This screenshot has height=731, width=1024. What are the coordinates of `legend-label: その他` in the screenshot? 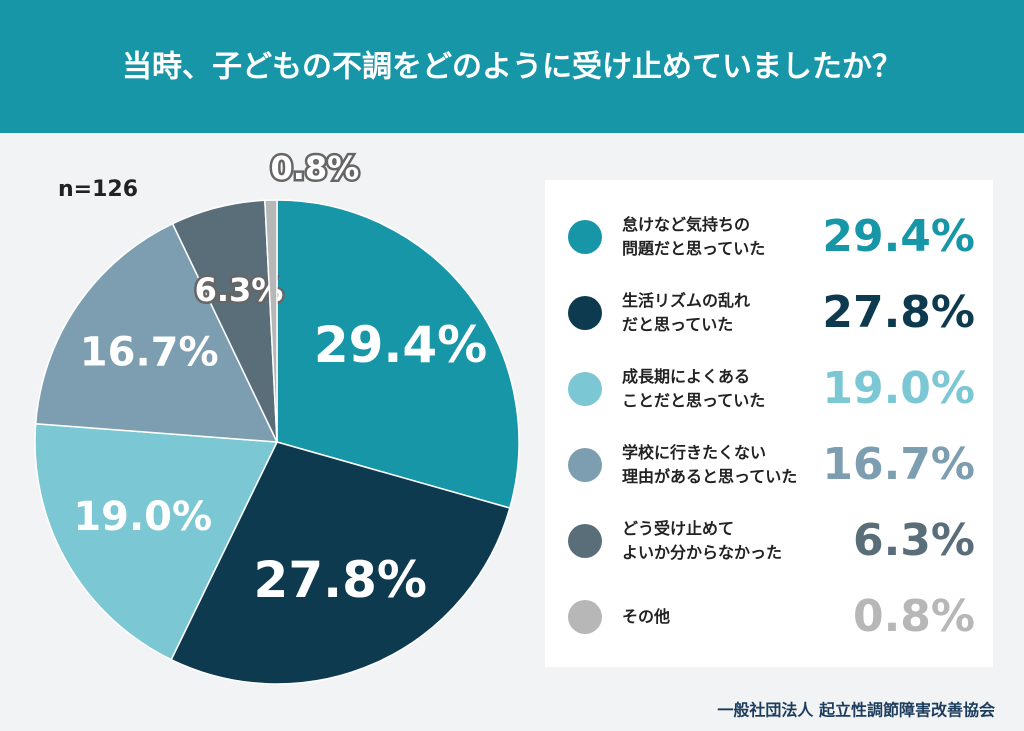 It's located at (646, 616).